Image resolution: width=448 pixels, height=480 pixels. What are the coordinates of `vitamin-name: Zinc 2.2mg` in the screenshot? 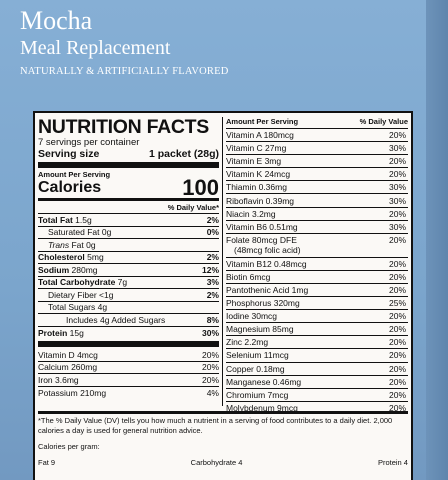 It's located at (247, 342).